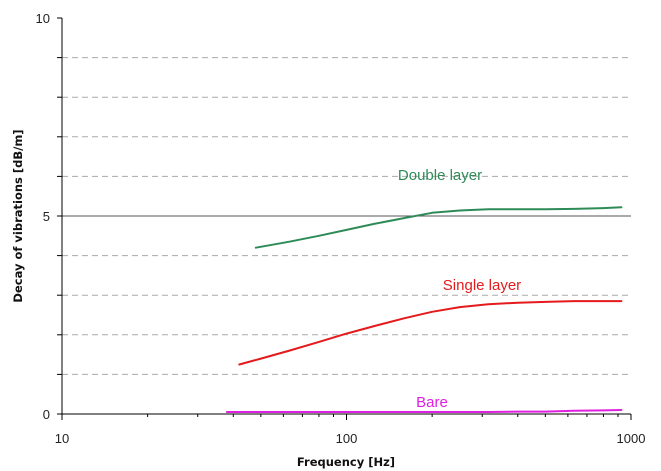 The height and width of the screenshot is (471, 661). I want to click on series-line-double-layer, so click(438, 227).